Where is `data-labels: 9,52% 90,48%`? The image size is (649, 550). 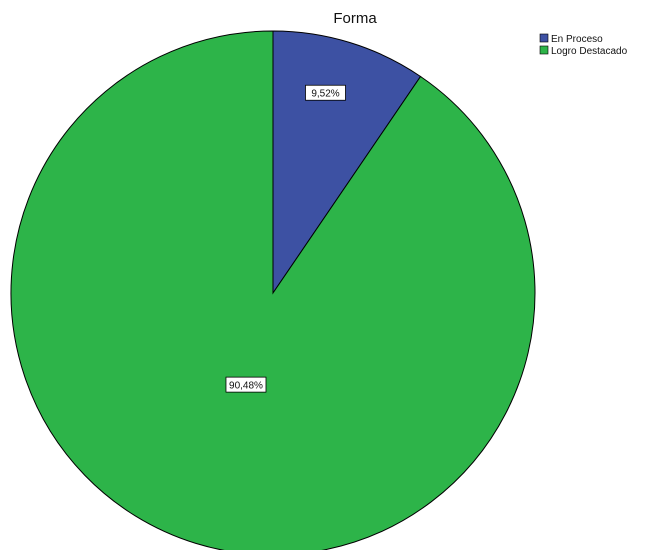 data-labels: 9,52% 90,48% is located at coordinates (285, 238).